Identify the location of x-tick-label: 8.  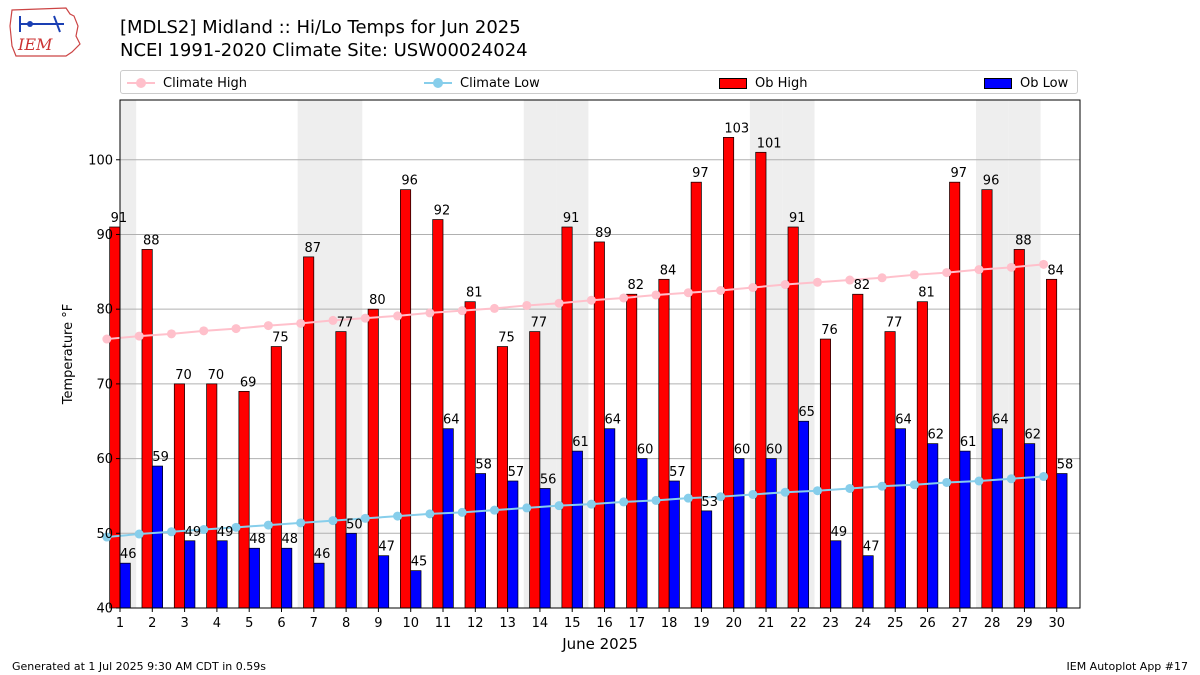
(346, 623).